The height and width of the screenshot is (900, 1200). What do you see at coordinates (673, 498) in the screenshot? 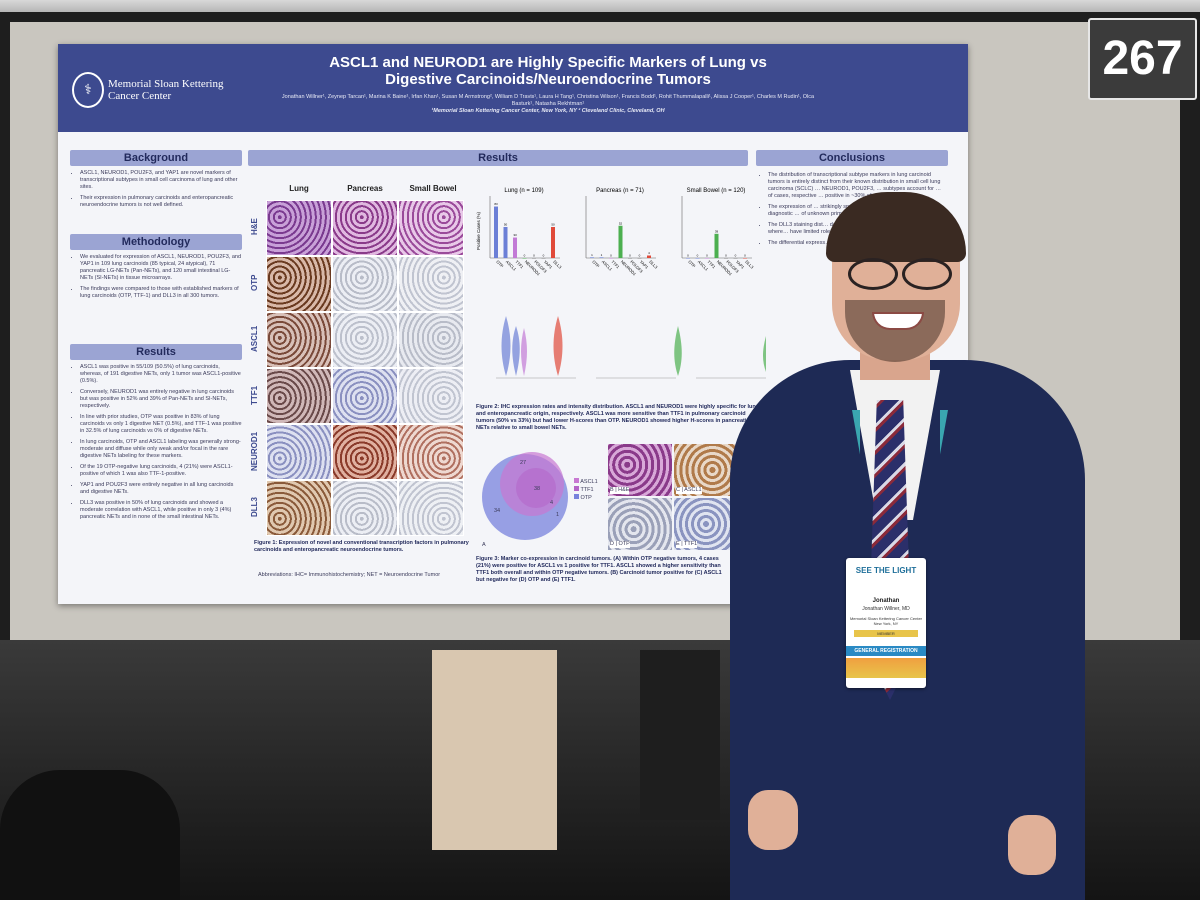
I see `figure3-panels: B | H&E C | ASCL1 D | OTP E | TTF1` at bounding box center [673, 498].